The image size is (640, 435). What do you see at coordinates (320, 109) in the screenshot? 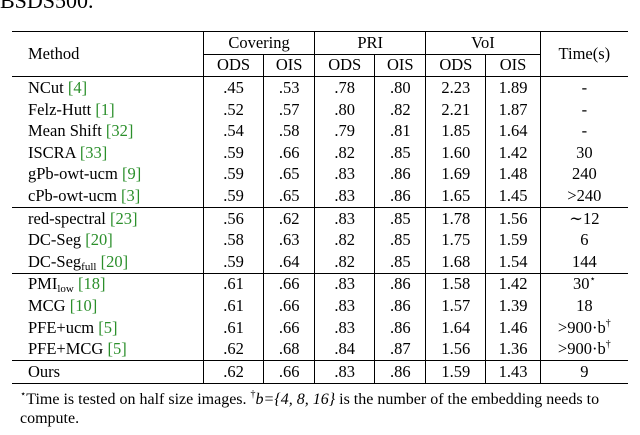
I see `table-row: Felz-Hutt [1] .52.57.80.82 2.21 1.87-` at bounding box center [320, 109].